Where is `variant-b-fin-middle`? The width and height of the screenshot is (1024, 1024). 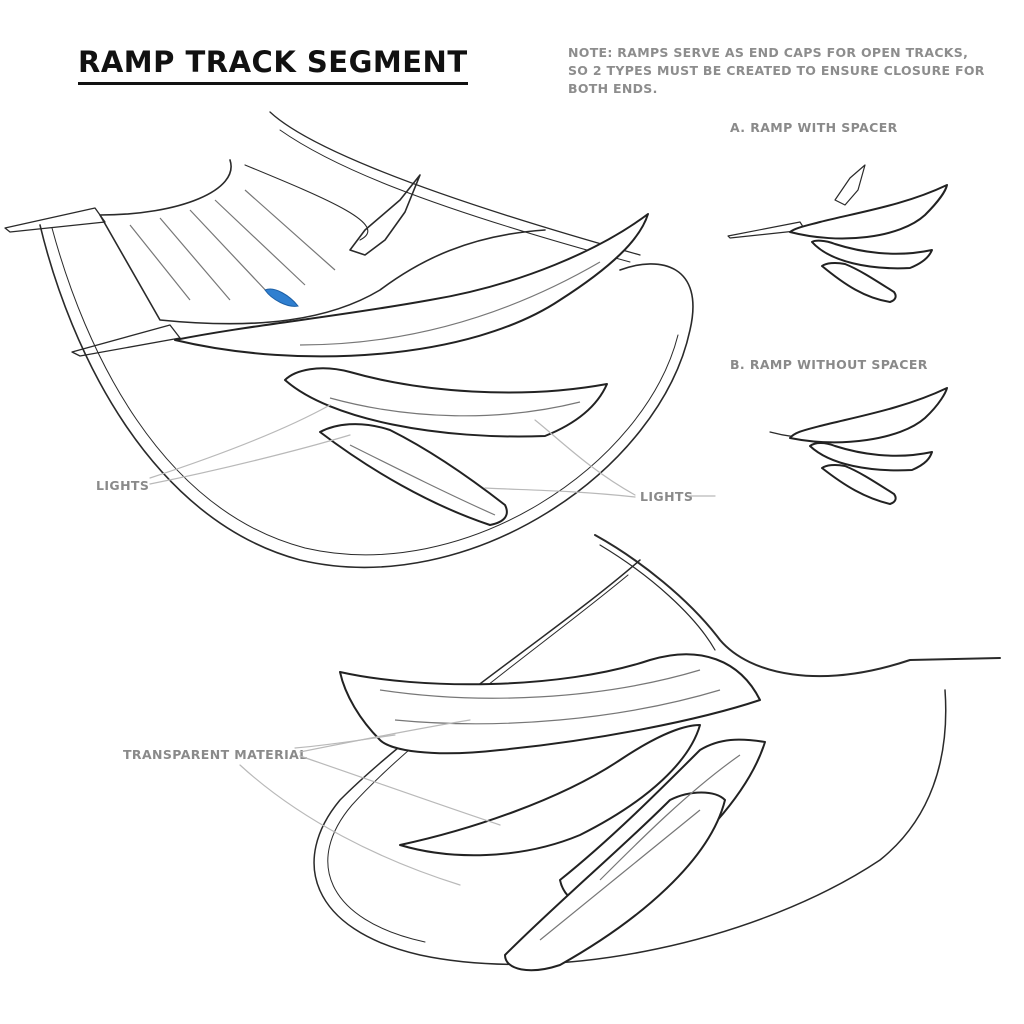 variant-b-fin-middle is located at coordinates (871, 457).